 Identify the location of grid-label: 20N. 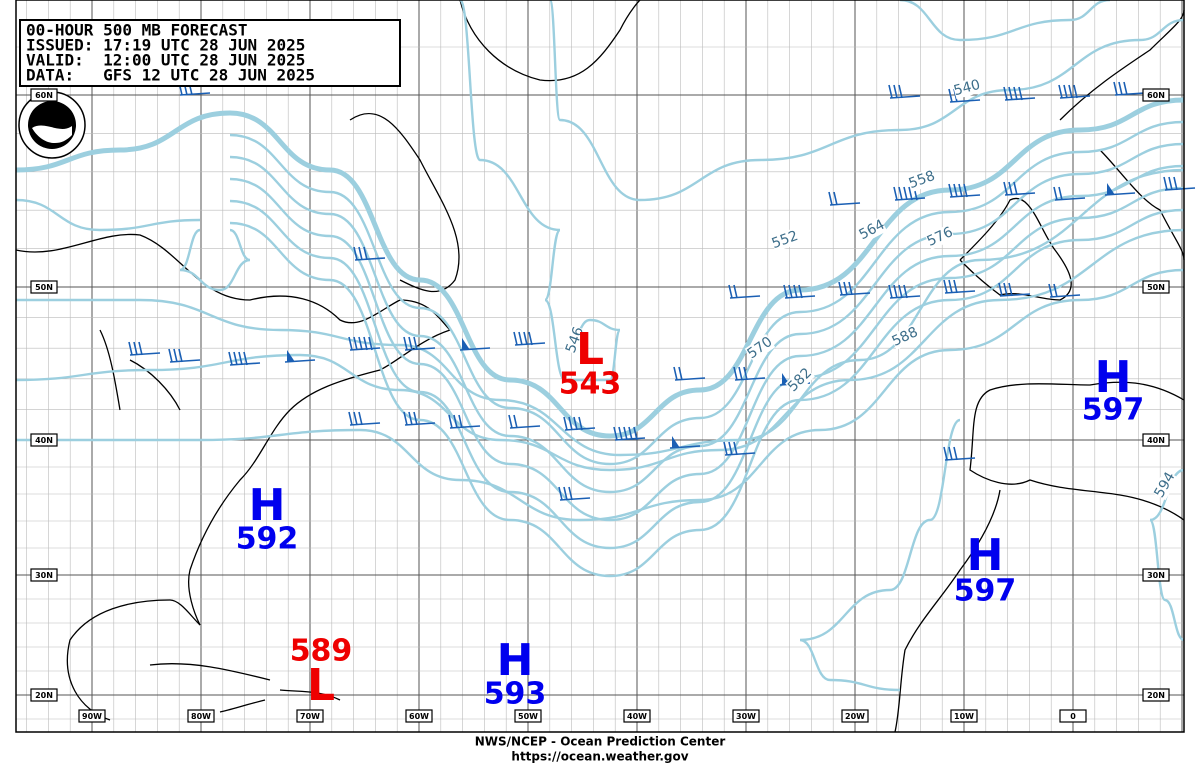
(1156, 695).